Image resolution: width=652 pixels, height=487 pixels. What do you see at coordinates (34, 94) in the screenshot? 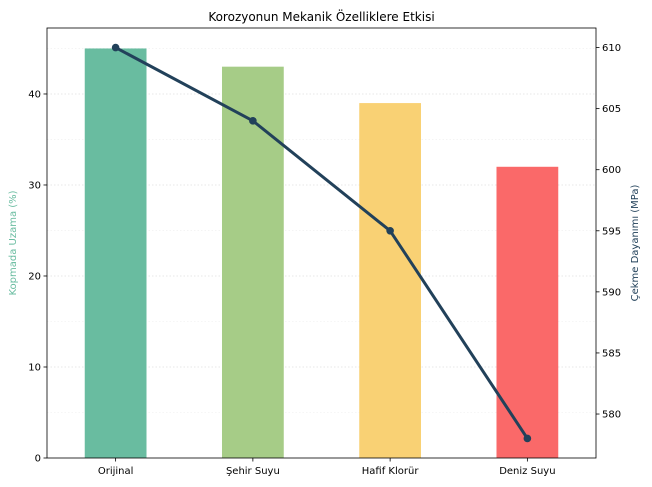
I see `left-tick-label: 40` at bounding box center [34, 94].